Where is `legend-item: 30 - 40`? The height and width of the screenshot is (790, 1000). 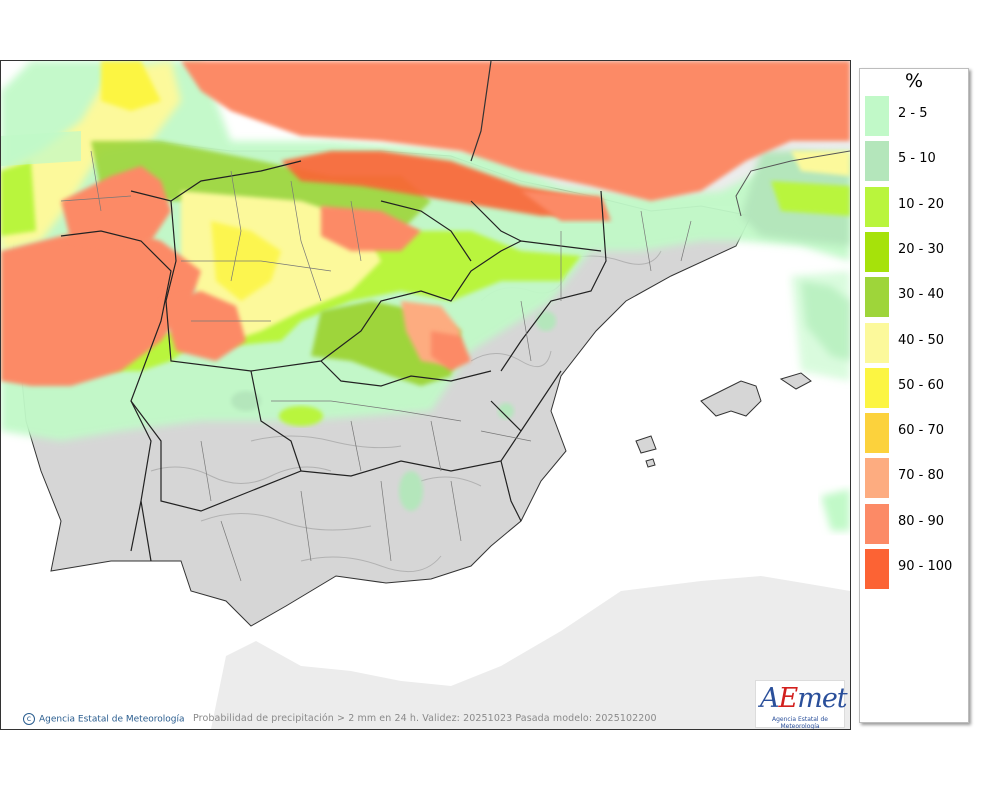
legend-item: 30 - 40 is located at coordinates (913, 297).